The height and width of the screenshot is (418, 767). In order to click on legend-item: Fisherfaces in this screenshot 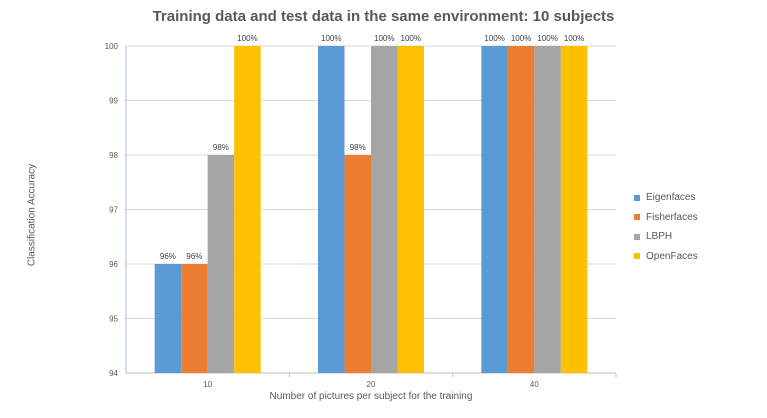, I will do `click(666, 218)`.